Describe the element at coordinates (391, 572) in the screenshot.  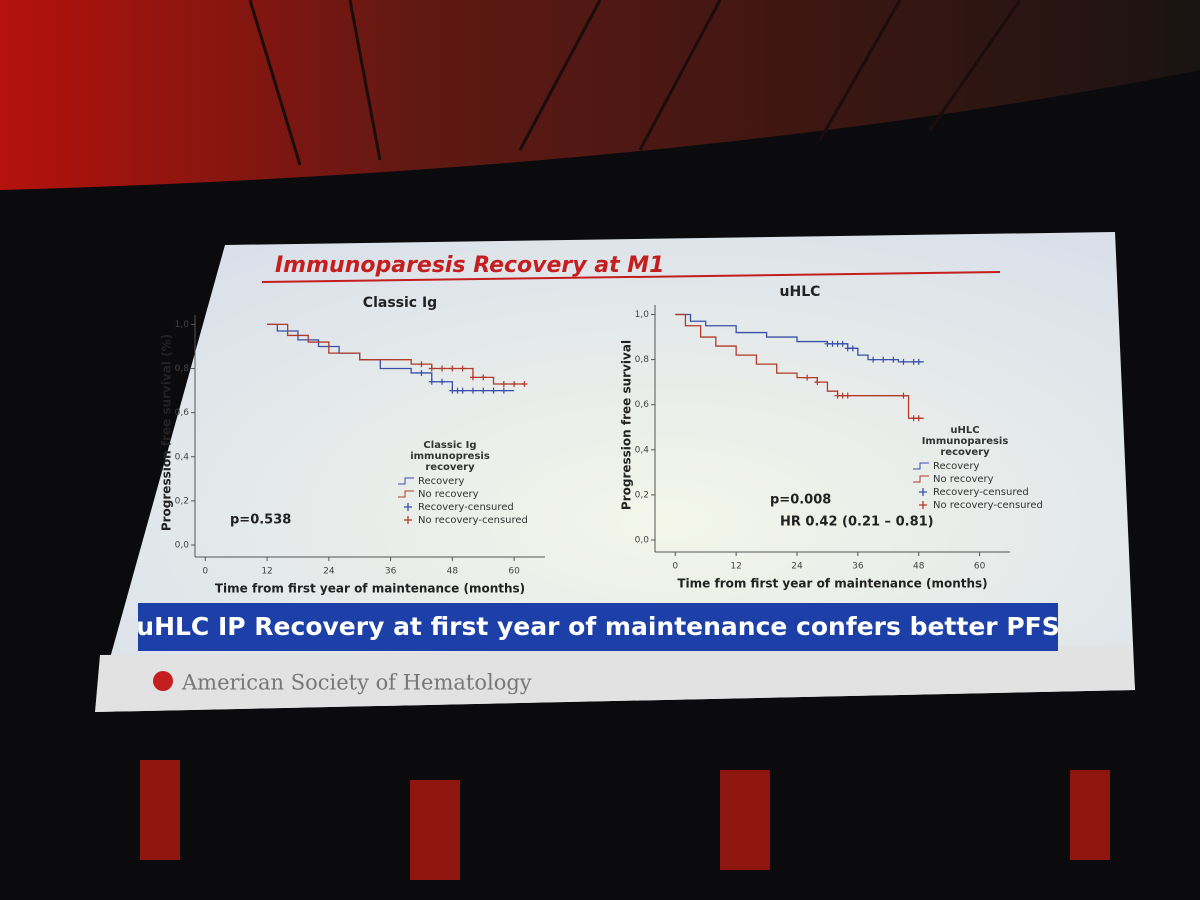
I see `x-tick-label: 36` at that location.